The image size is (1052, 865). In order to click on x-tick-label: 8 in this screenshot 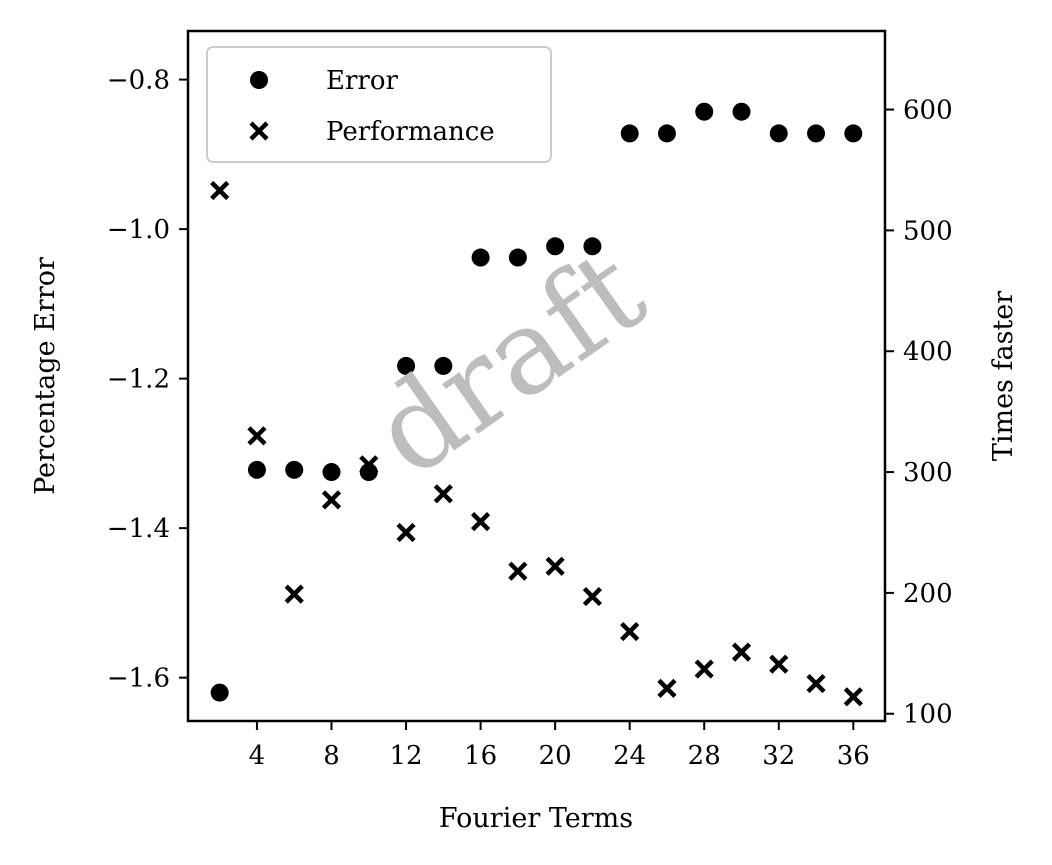, I will do `click(331, 756)`.